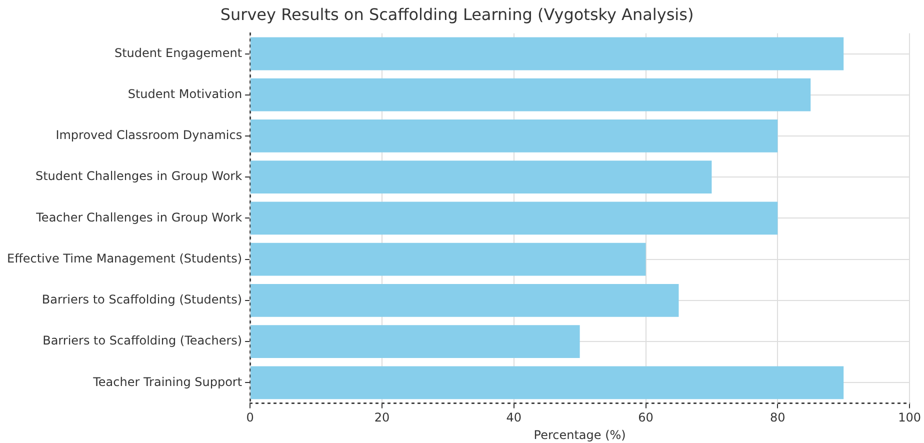  What do you see at coordinates (250, 417) in the screenshot?
I see `x-tick-label: 0` at bounding box center [250, 417].